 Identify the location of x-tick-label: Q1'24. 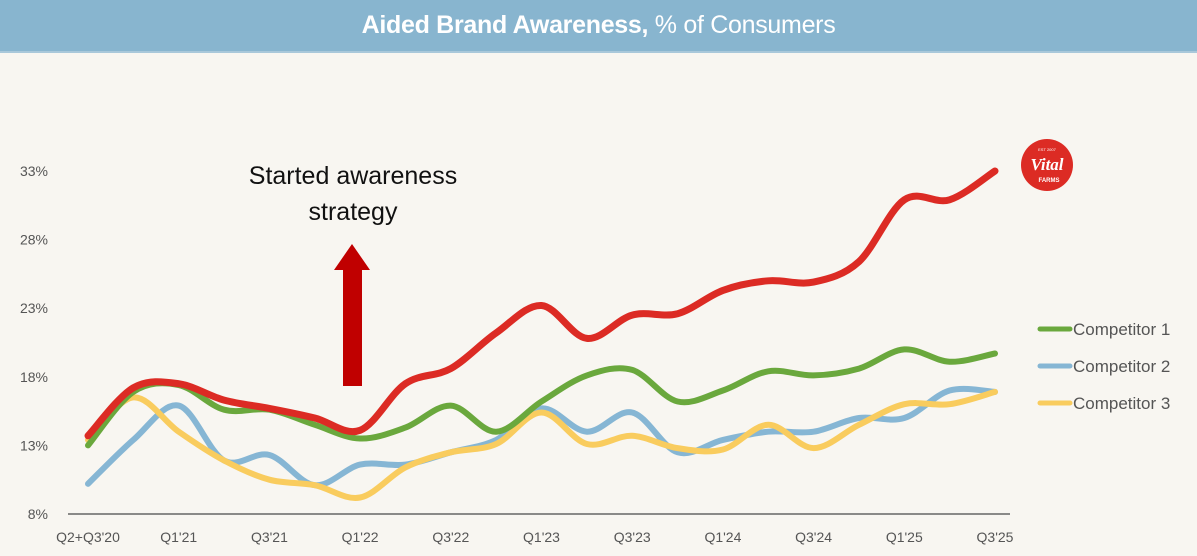
(722, 537).